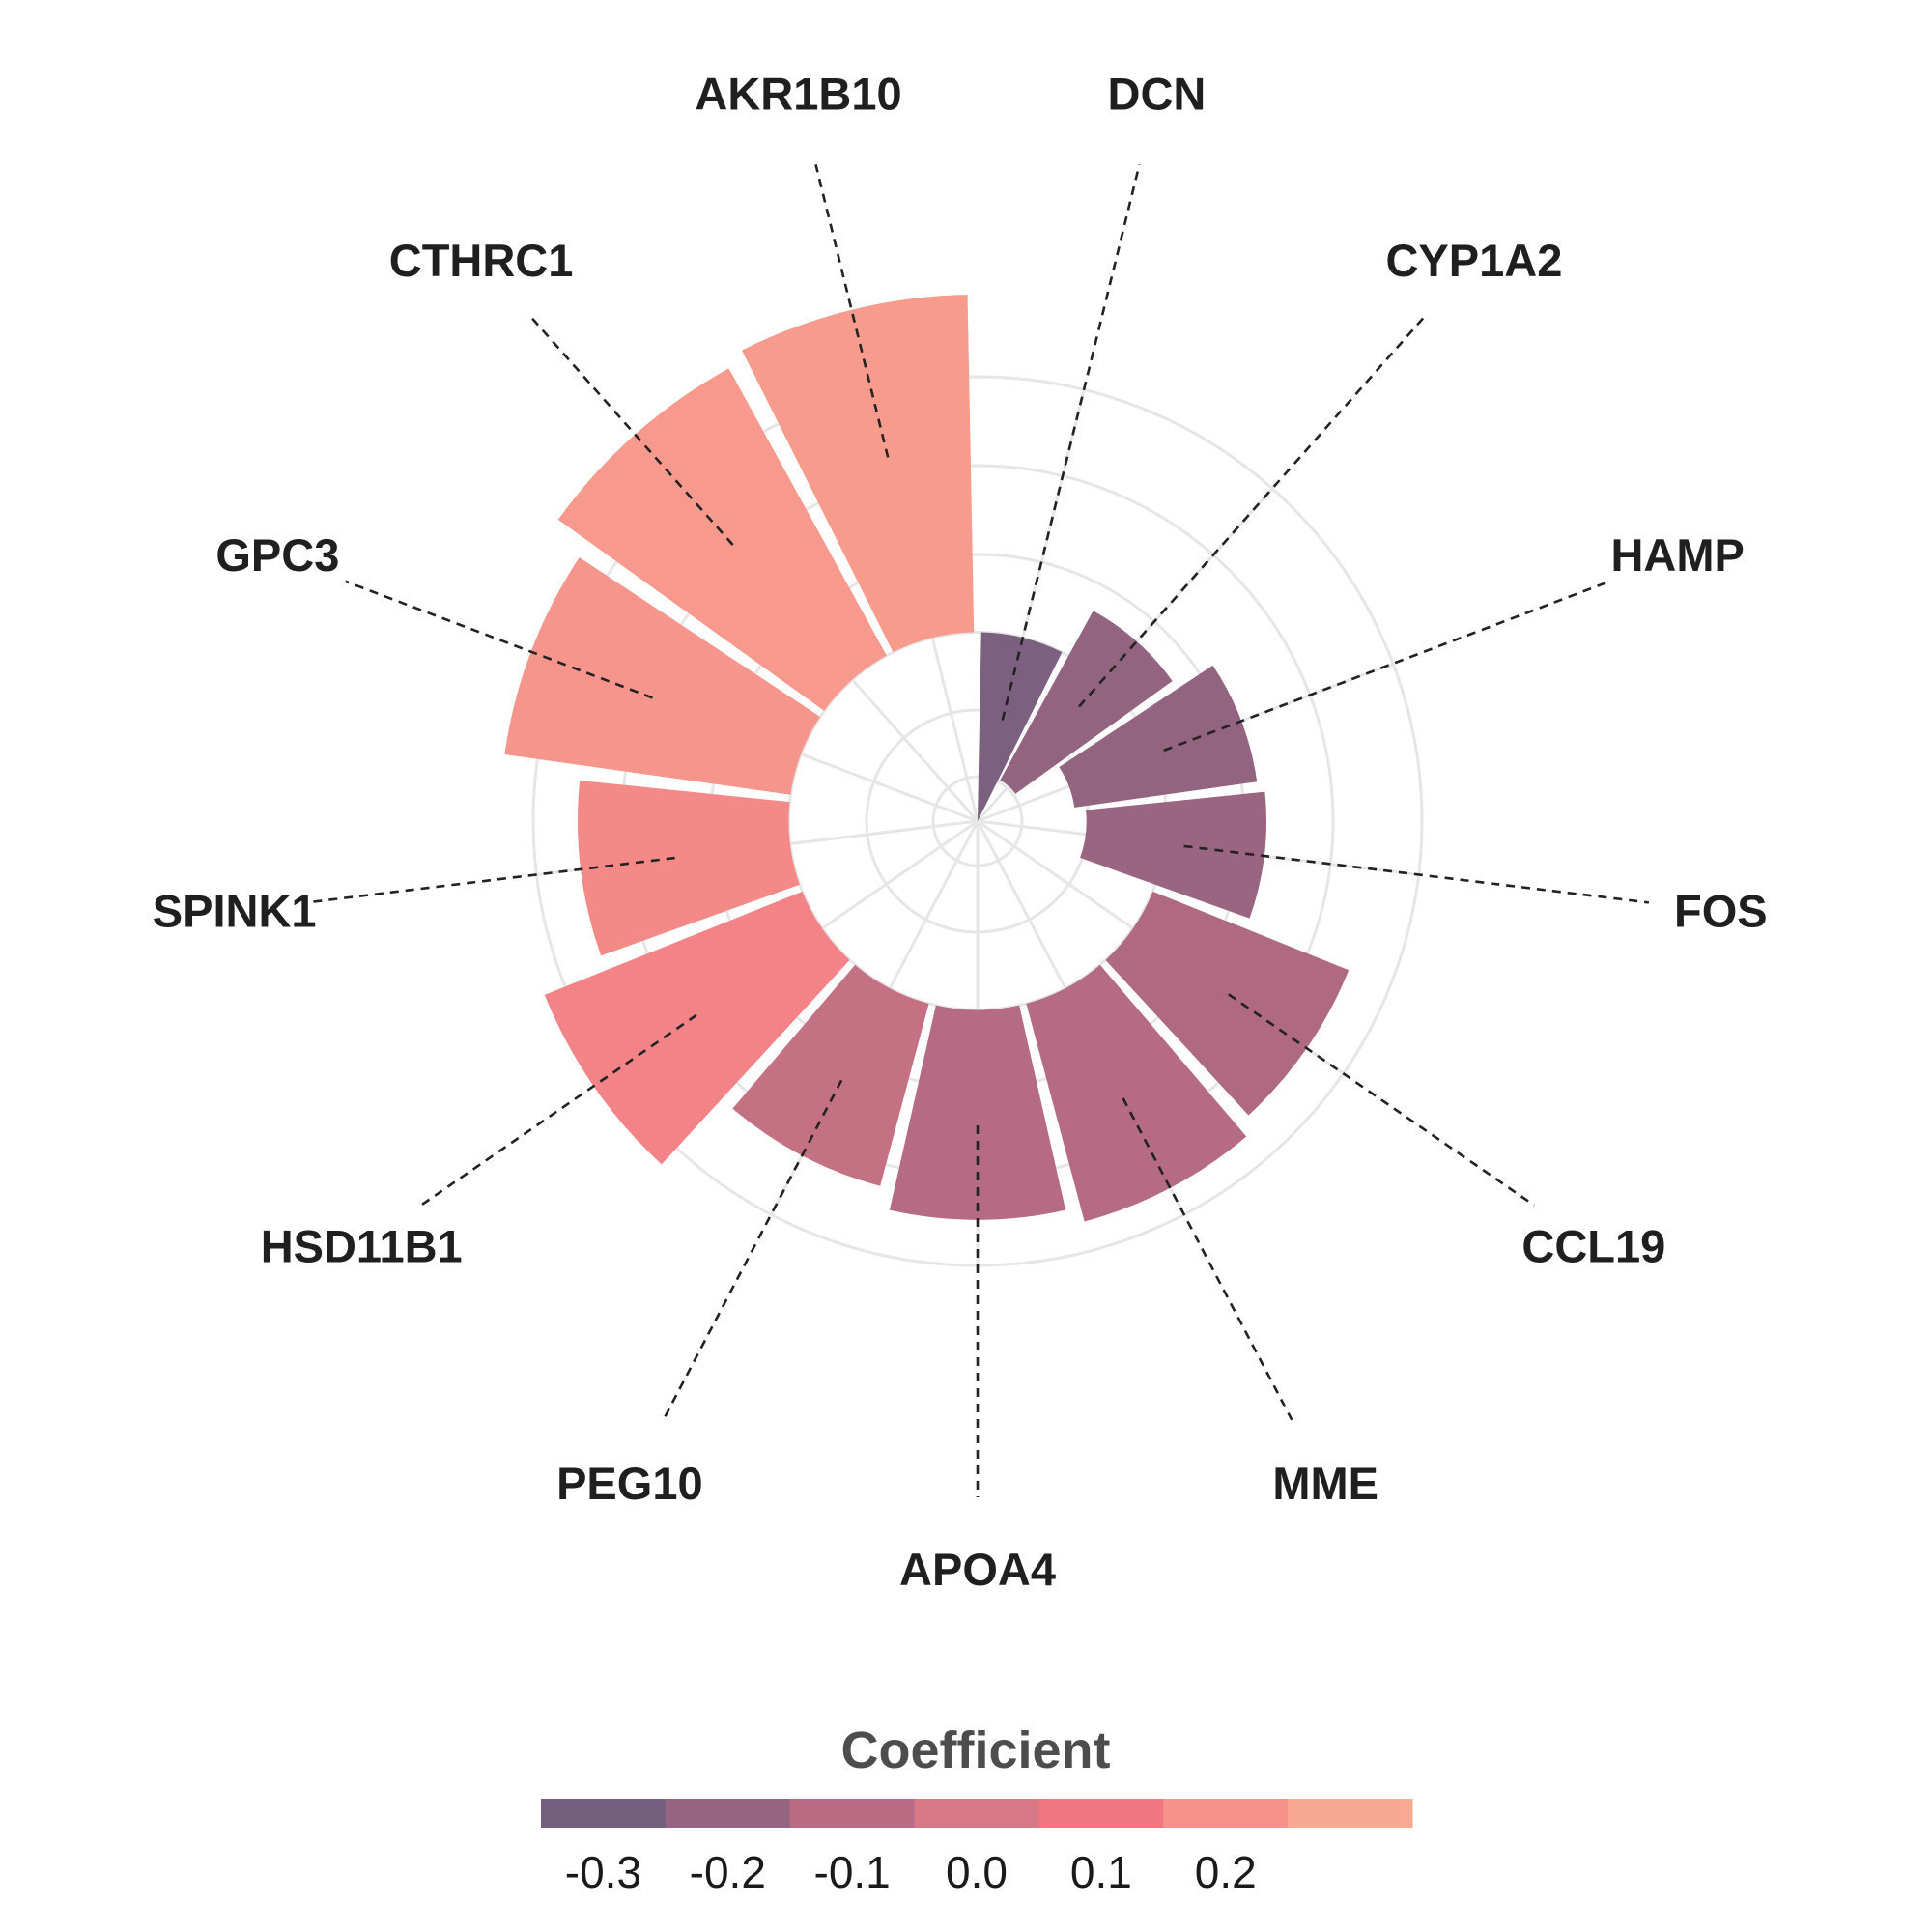  I want to click on bar-hamp, so click(1158, 736).